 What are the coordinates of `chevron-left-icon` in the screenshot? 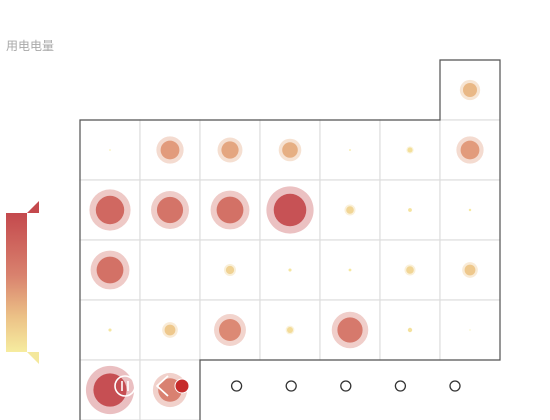 It's located at (162, 386).